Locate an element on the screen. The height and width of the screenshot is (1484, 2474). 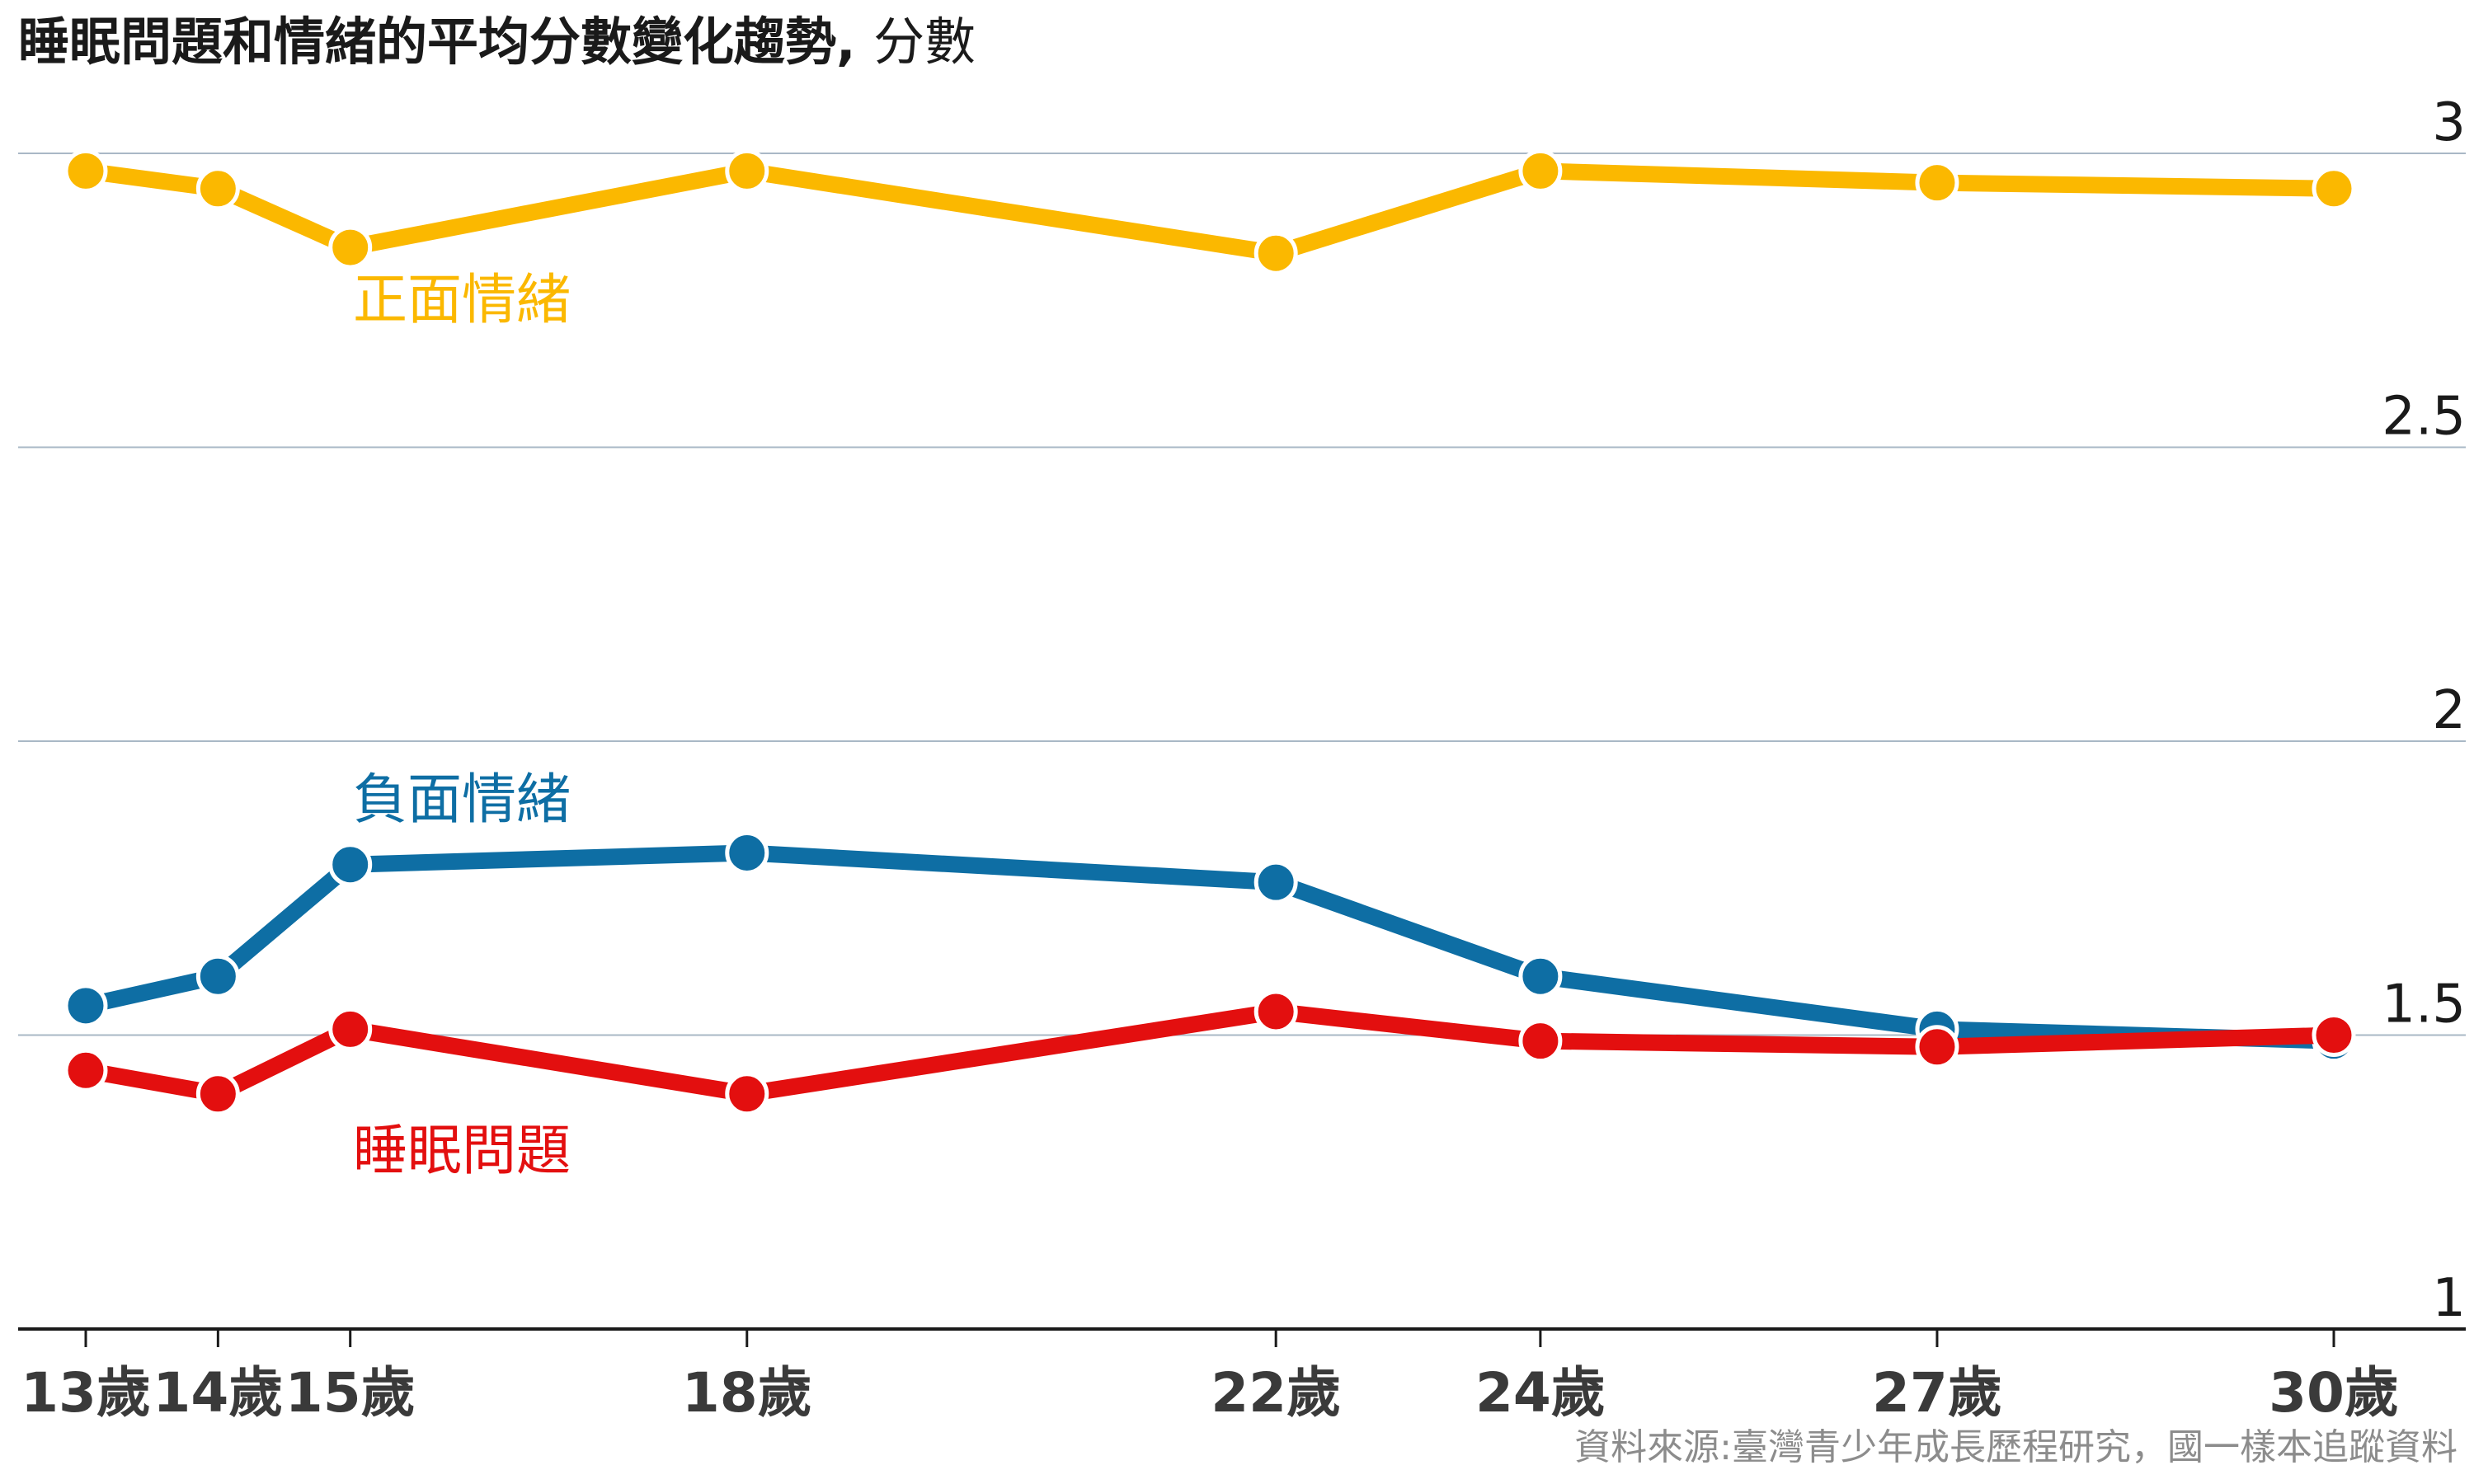
y-tick-label-1: 1 is located at coordinates (2449, 1298).